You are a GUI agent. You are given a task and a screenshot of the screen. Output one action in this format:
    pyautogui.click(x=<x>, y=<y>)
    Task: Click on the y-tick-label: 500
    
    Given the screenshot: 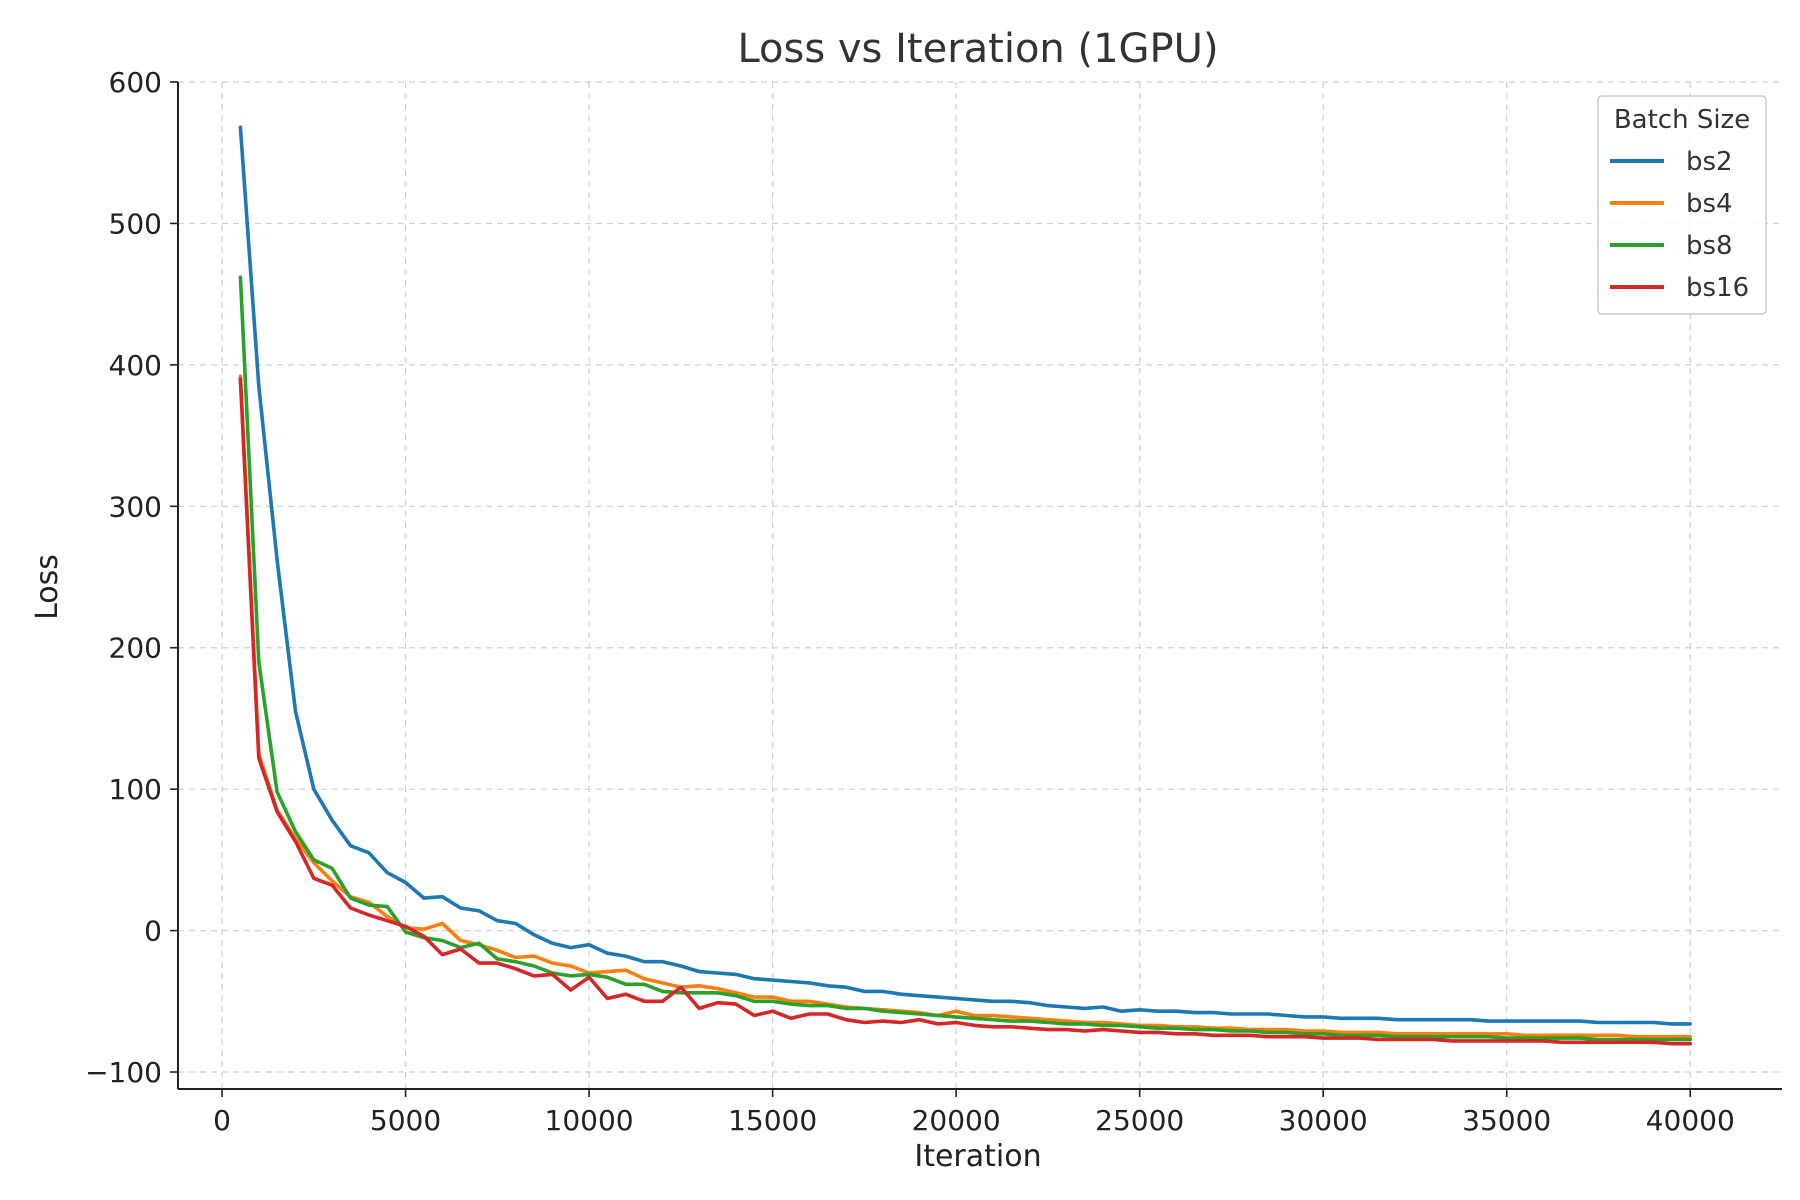 What is the action you would take?
    pyautogui.click(x=135, y=223)
    